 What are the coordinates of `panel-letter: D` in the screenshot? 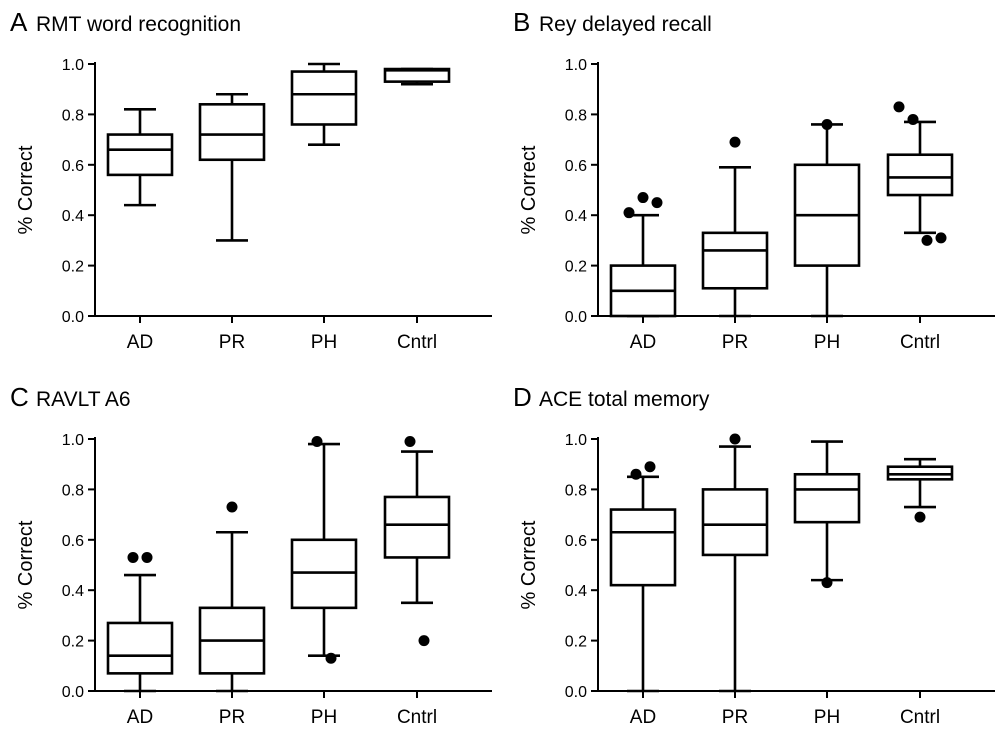 It's located at (522, 397).